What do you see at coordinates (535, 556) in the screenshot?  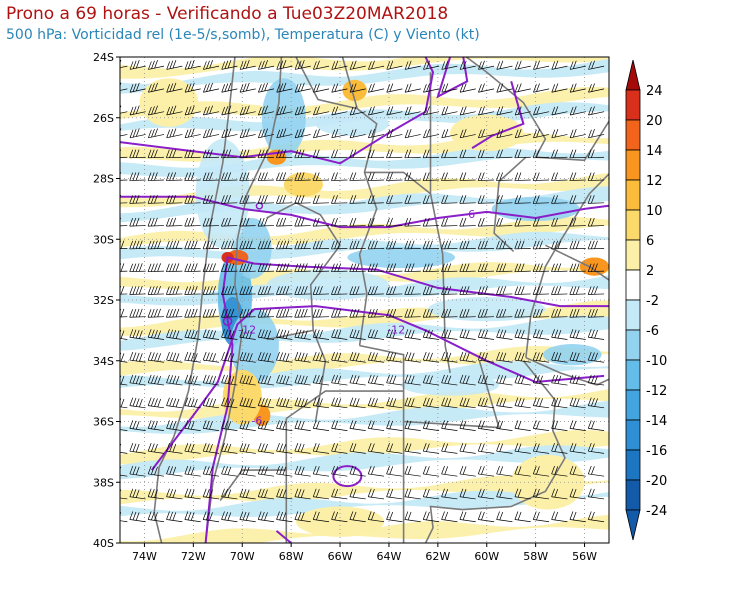 I see `lon-tick-label: 58W` at bounding box center [535, 556].